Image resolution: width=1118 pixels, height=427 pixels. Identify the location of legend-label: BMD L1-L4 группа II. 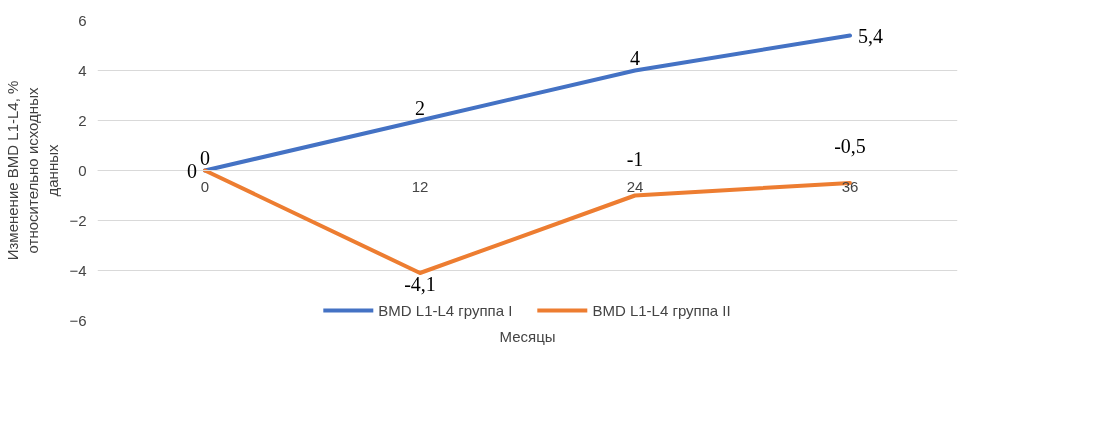
(661, 310).